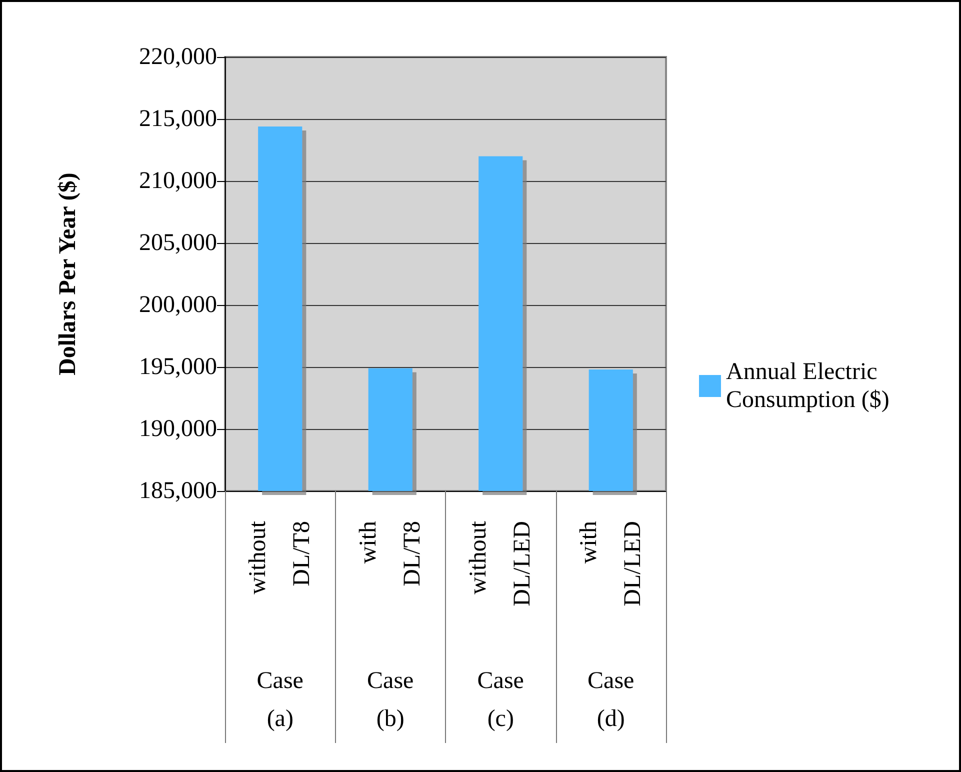  What do you see at coordinates (178, 119) in the screenshot?
I see `y-tick-label: 215,000` at bounding box center [178, 119].